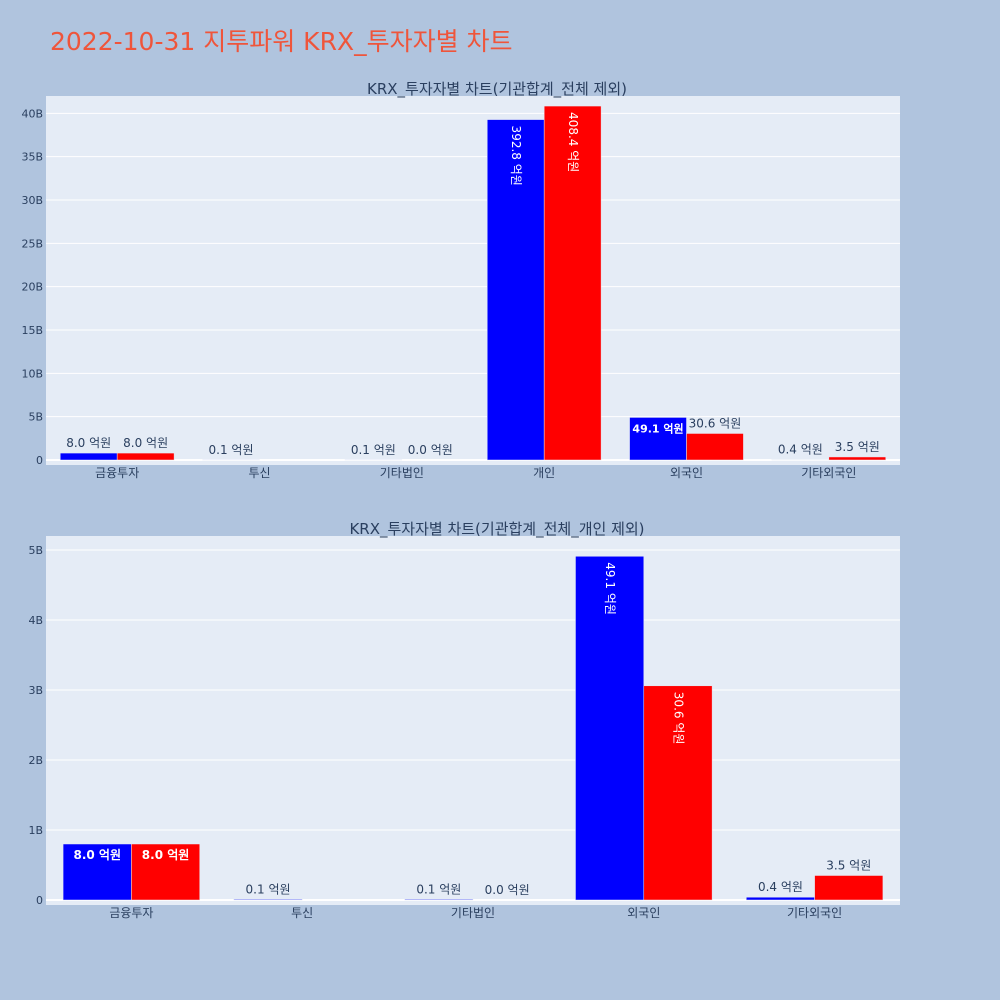 Image resolution: width=1000 pixels, height=1000 pixels. Describe the element at coordinates (516, 156) in the screenshot. I see `data-label: 392.8 억원` at that location.